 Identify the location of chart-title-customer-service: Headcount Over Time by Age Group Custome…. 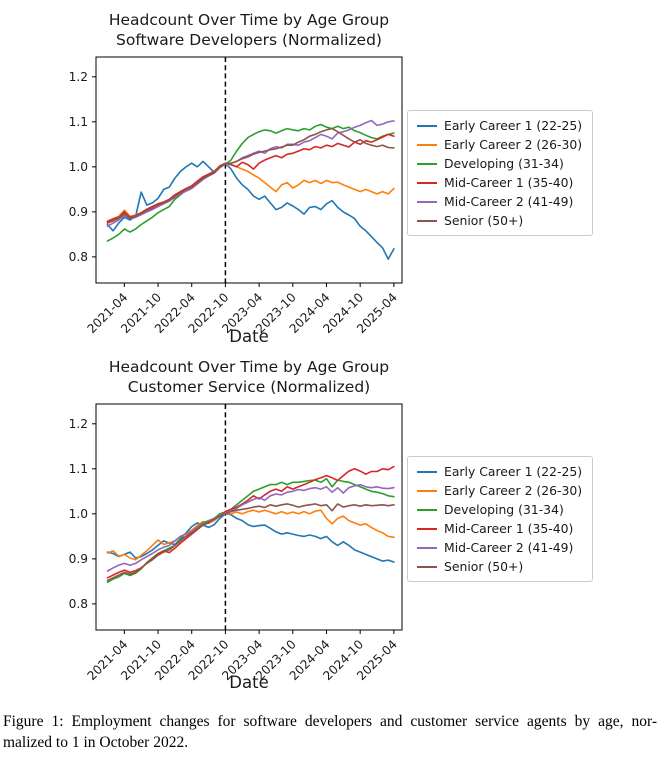
(249, 377).